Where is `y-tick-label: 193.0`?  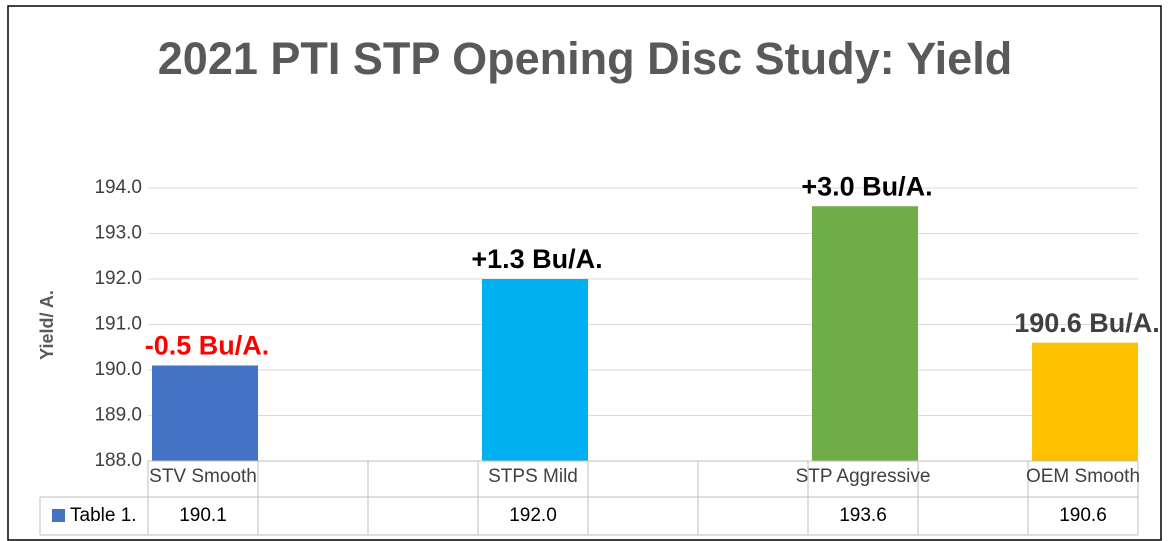
y-tick-label: 193.0 is located at coordinates (118, 233).